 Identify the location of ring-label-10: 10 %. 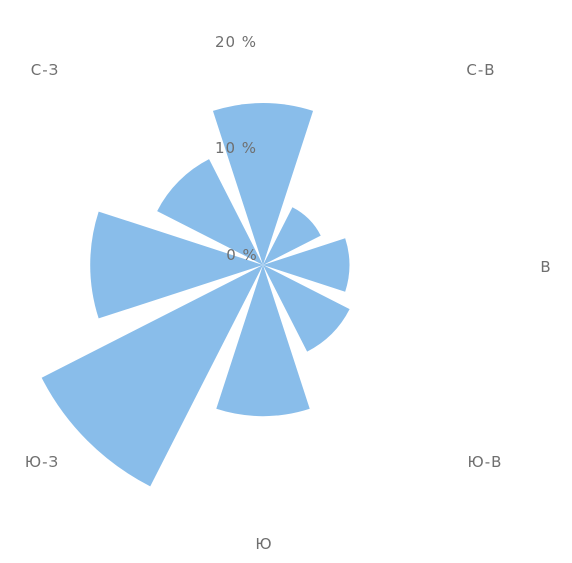
(236, 148).